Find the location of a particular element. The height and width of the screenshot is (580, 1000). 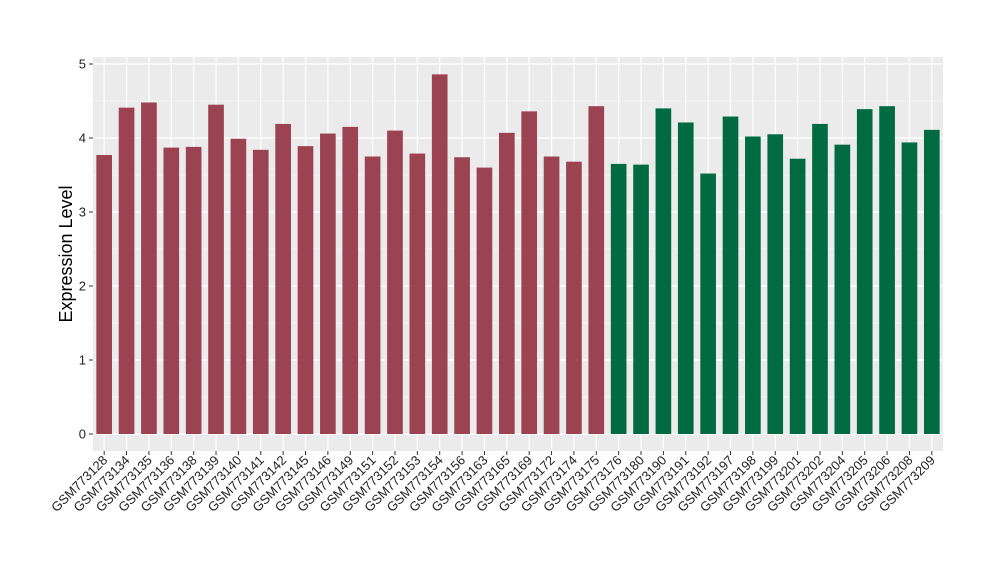

y-tick-label: 4 is located at coordinates (82, 138).